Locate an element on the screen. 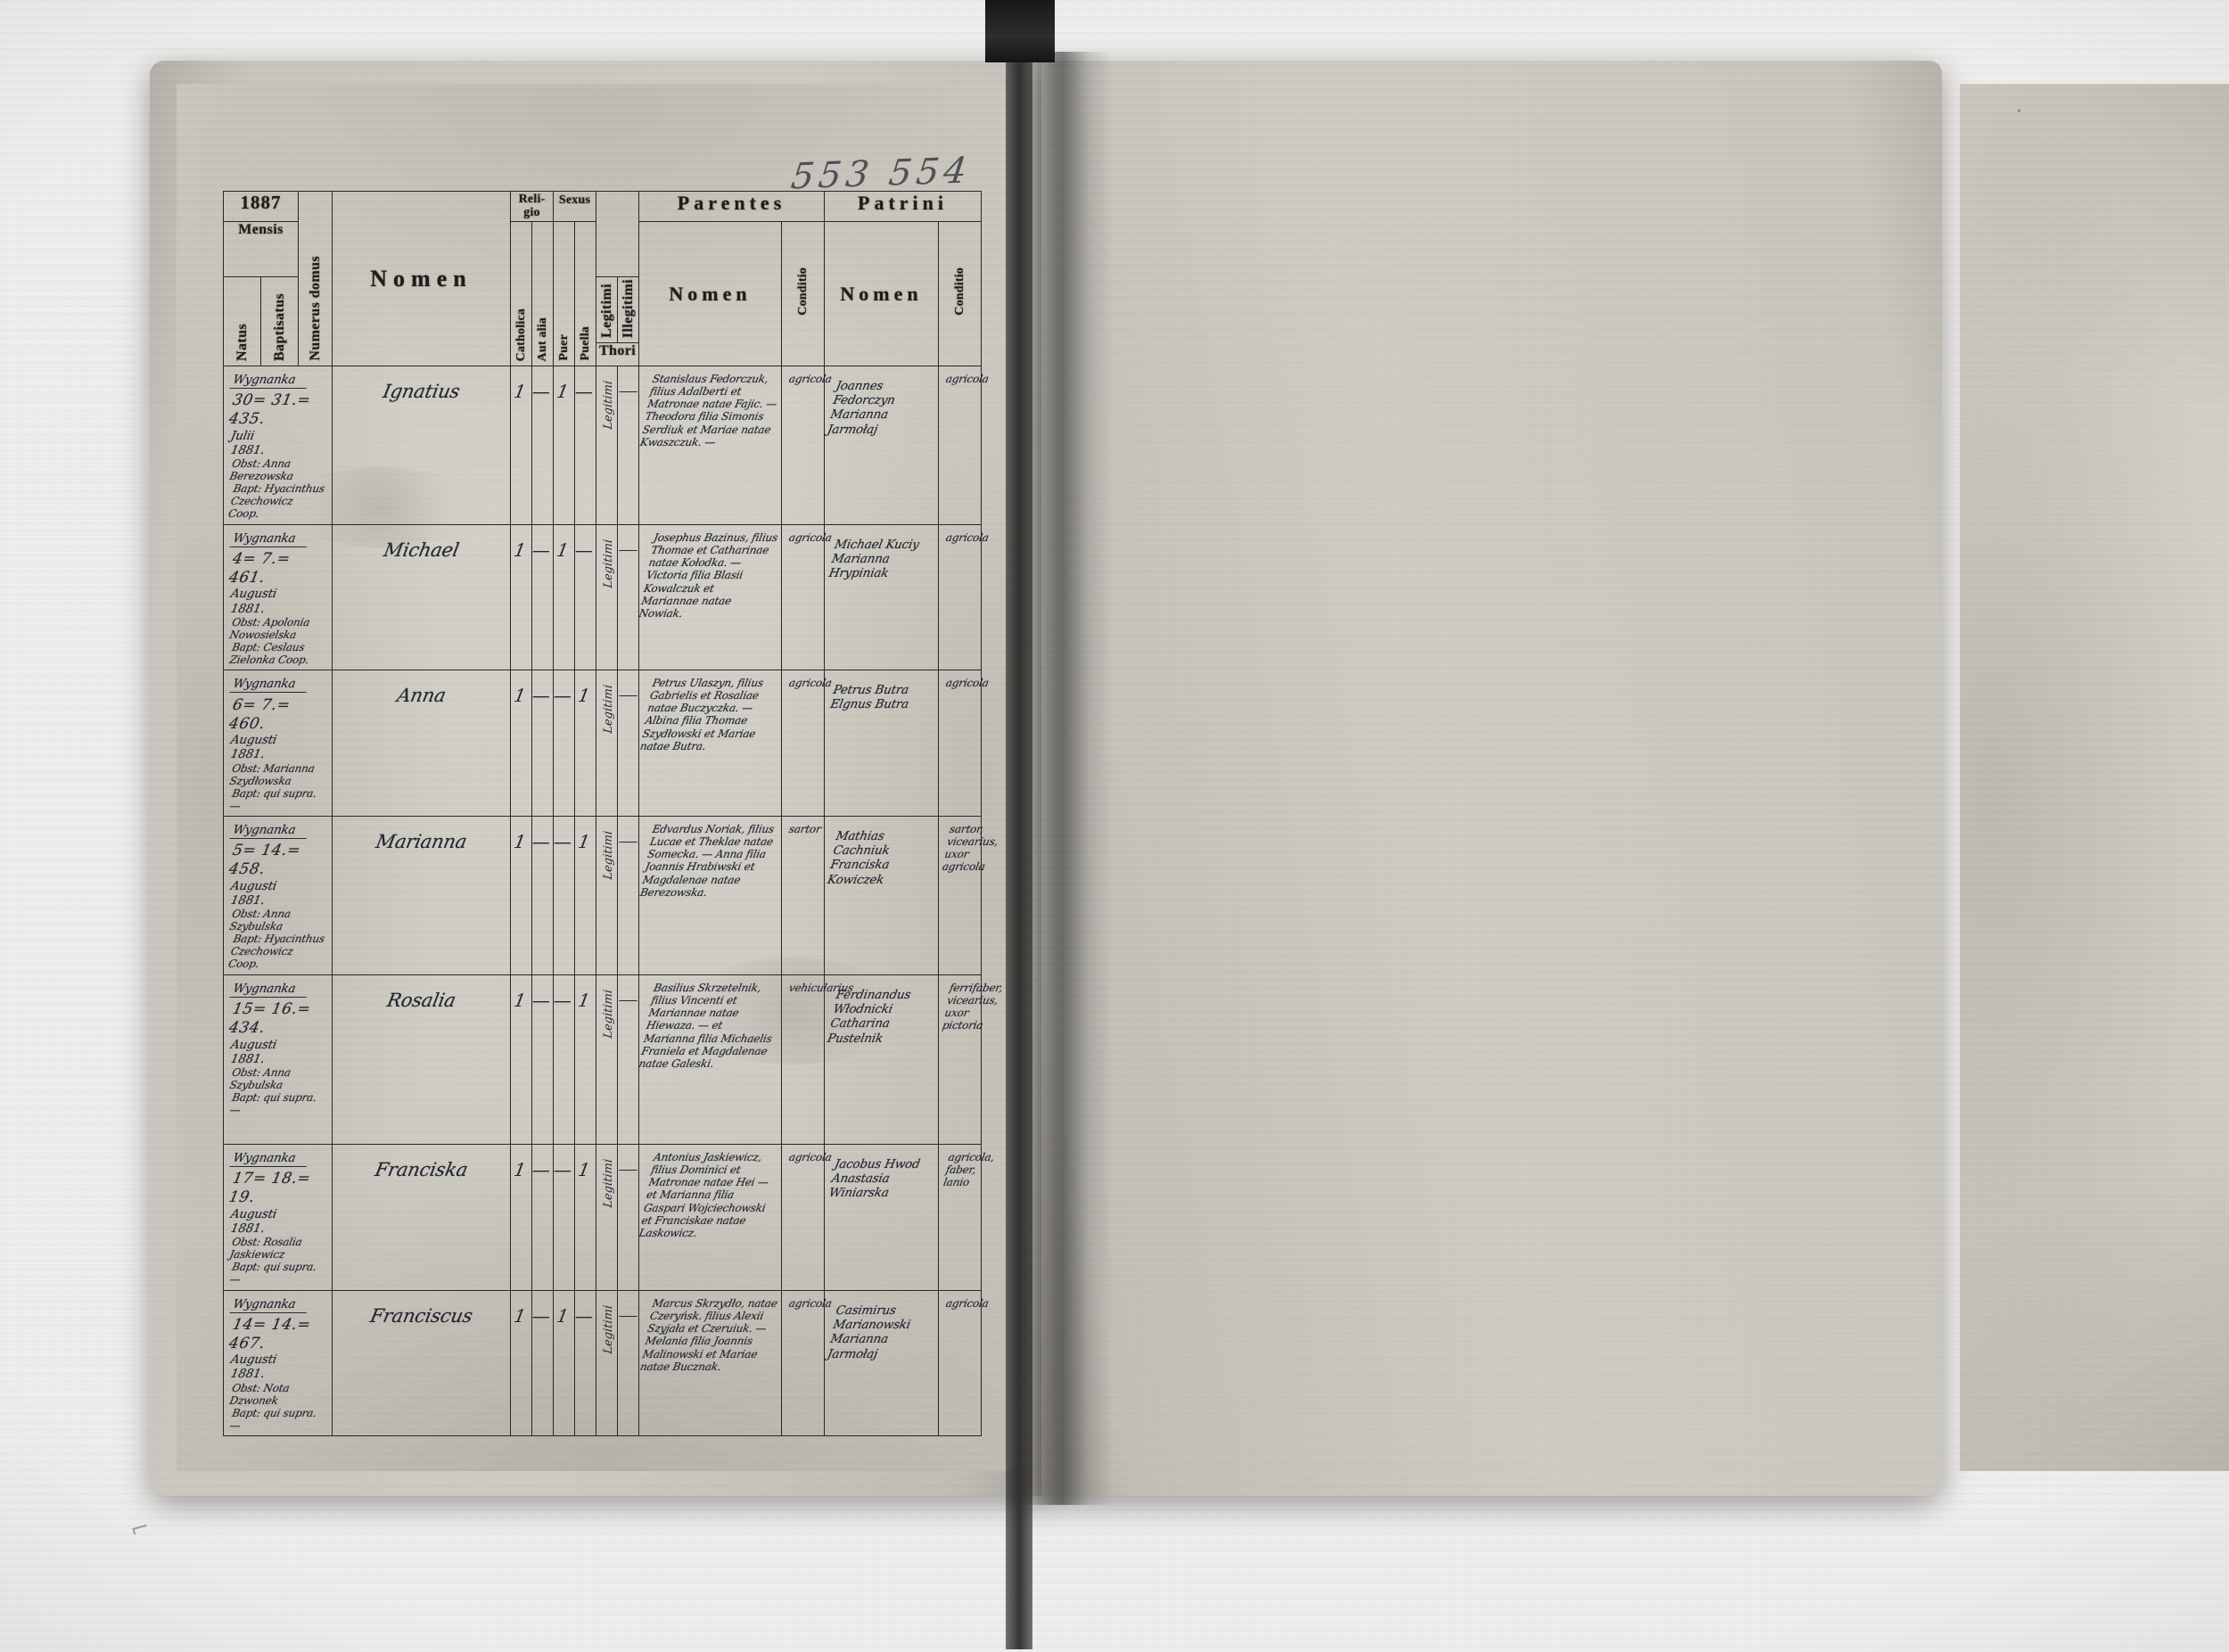 This screenshot has width=2229, height=1652. child-name-text: Franciscus is located at coordinates (421, 1315).